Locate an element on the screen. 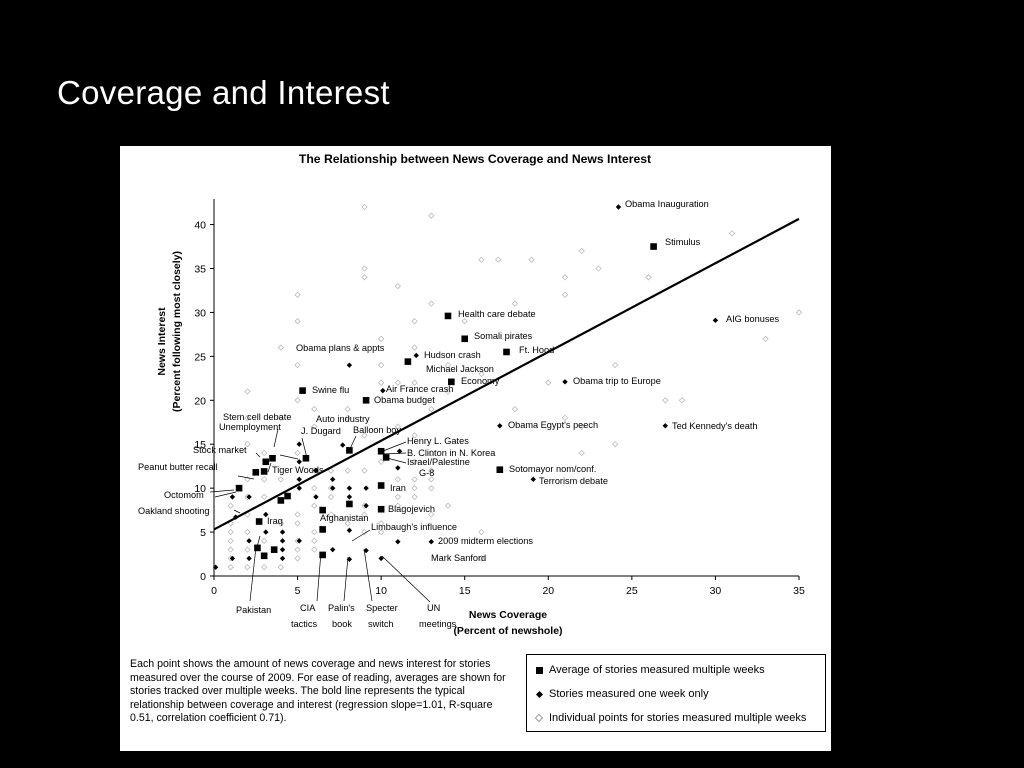  y-axis-title: News Interest is located at coordinates (162, 341).